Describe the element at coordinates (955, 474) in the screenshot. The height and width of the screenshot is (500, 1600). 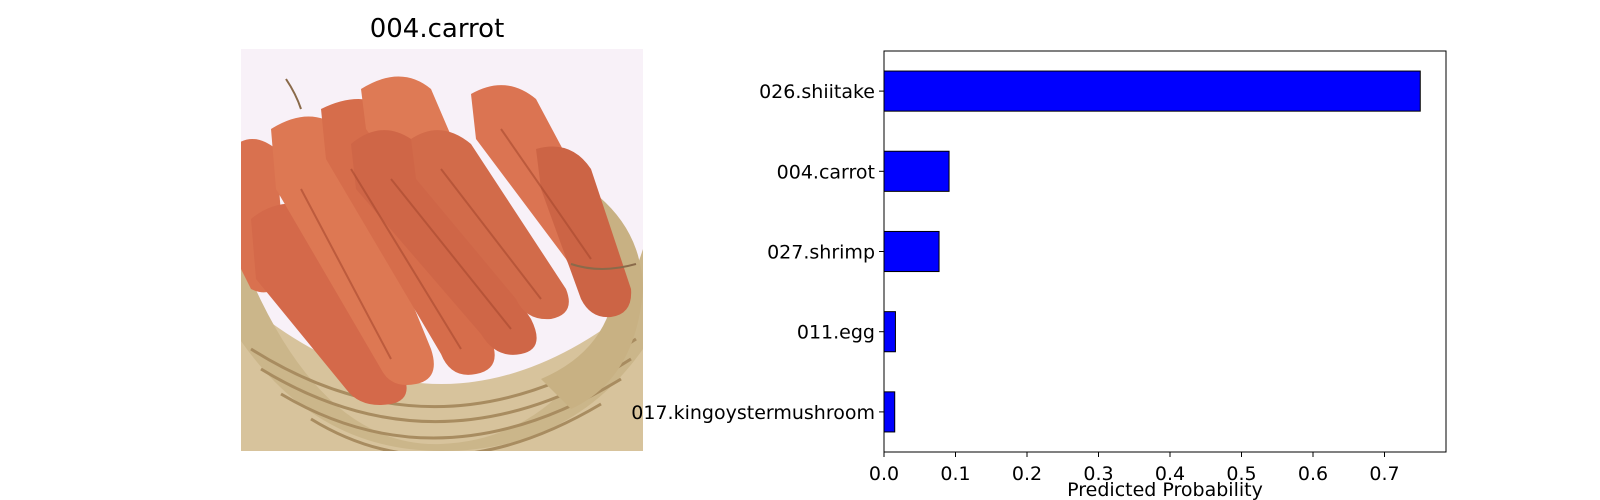
I see `x-tick-label: 0.1` at that location.